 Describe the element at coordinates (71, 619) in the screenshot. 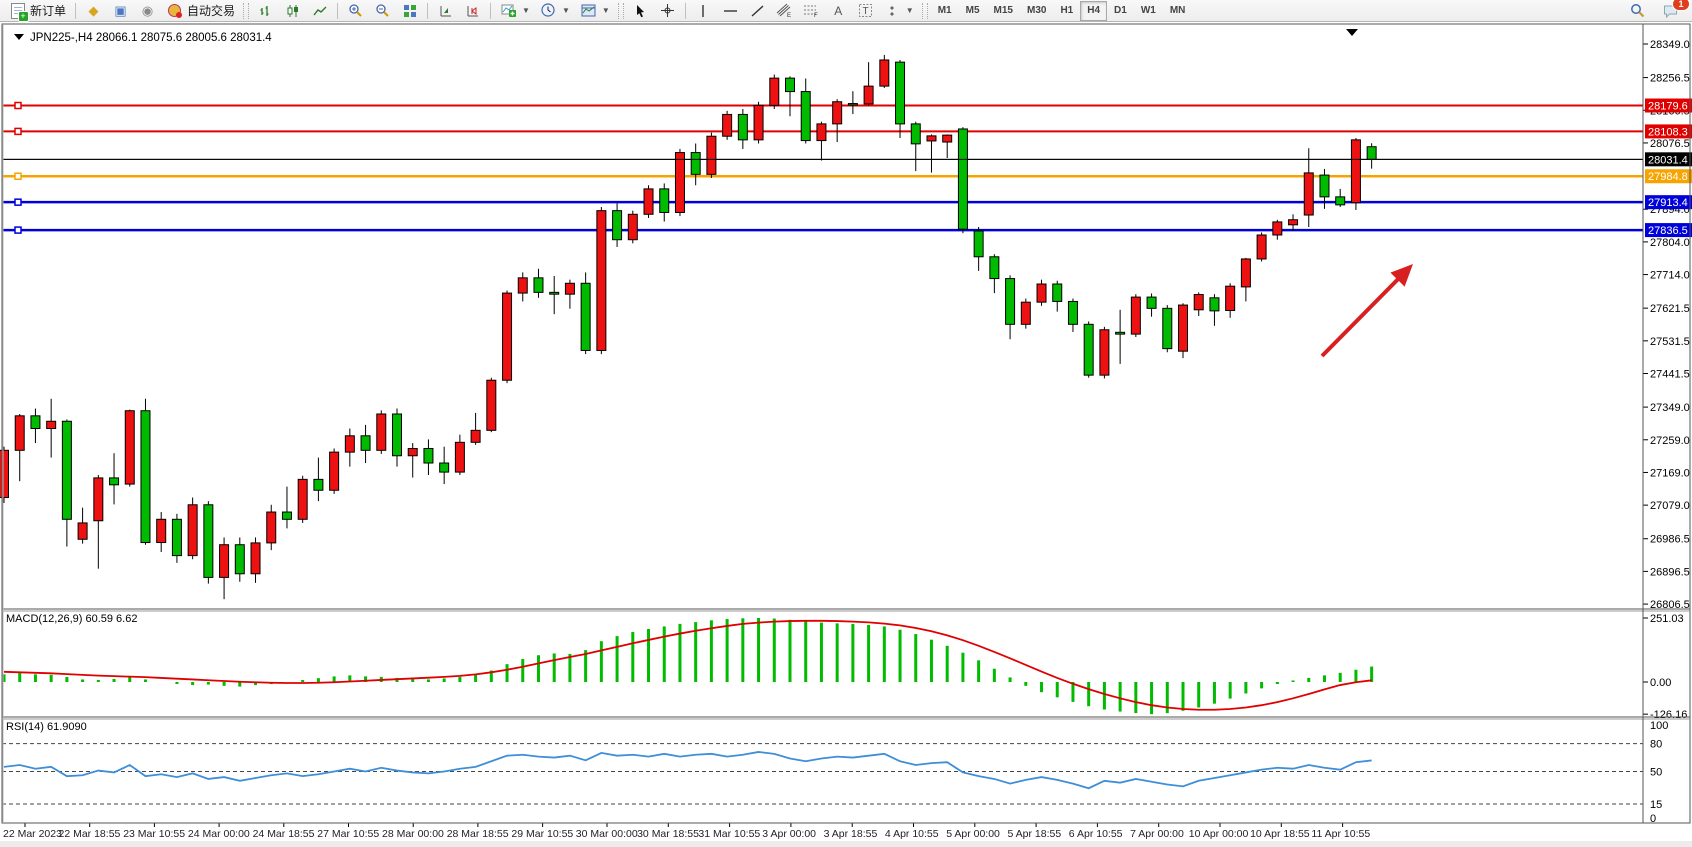

I see `macd-label: MACD(12,26,9) 60.59 6.62` at that location.